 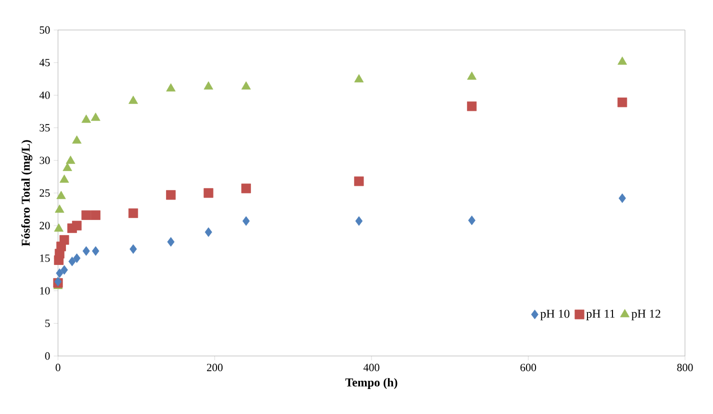 I want to click on y-tick-label: 40, so click(x=44, y=95).